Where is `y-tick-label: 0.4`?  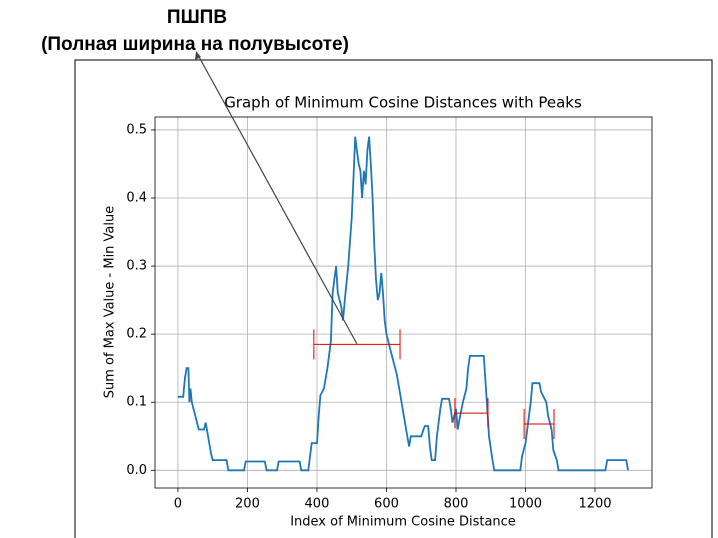
y-tick-label: 0.4 is located at coordinates (136, 198).